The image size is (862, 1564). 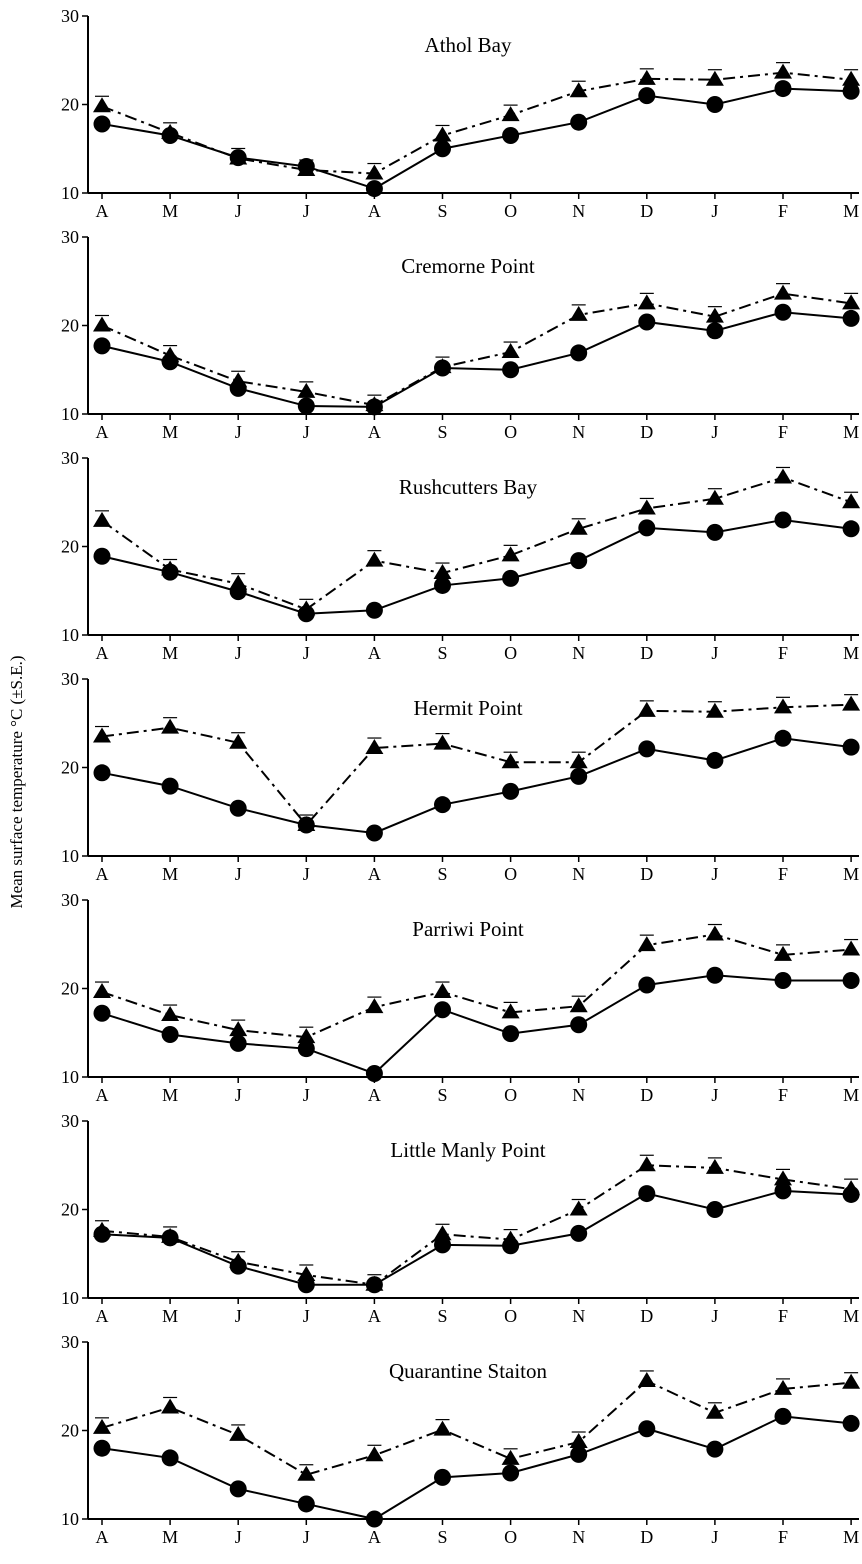 What do you see at coordinates (70, 856) in the screenshot?
I see `y-tick-label: 10` at bounding box center [70, 856].